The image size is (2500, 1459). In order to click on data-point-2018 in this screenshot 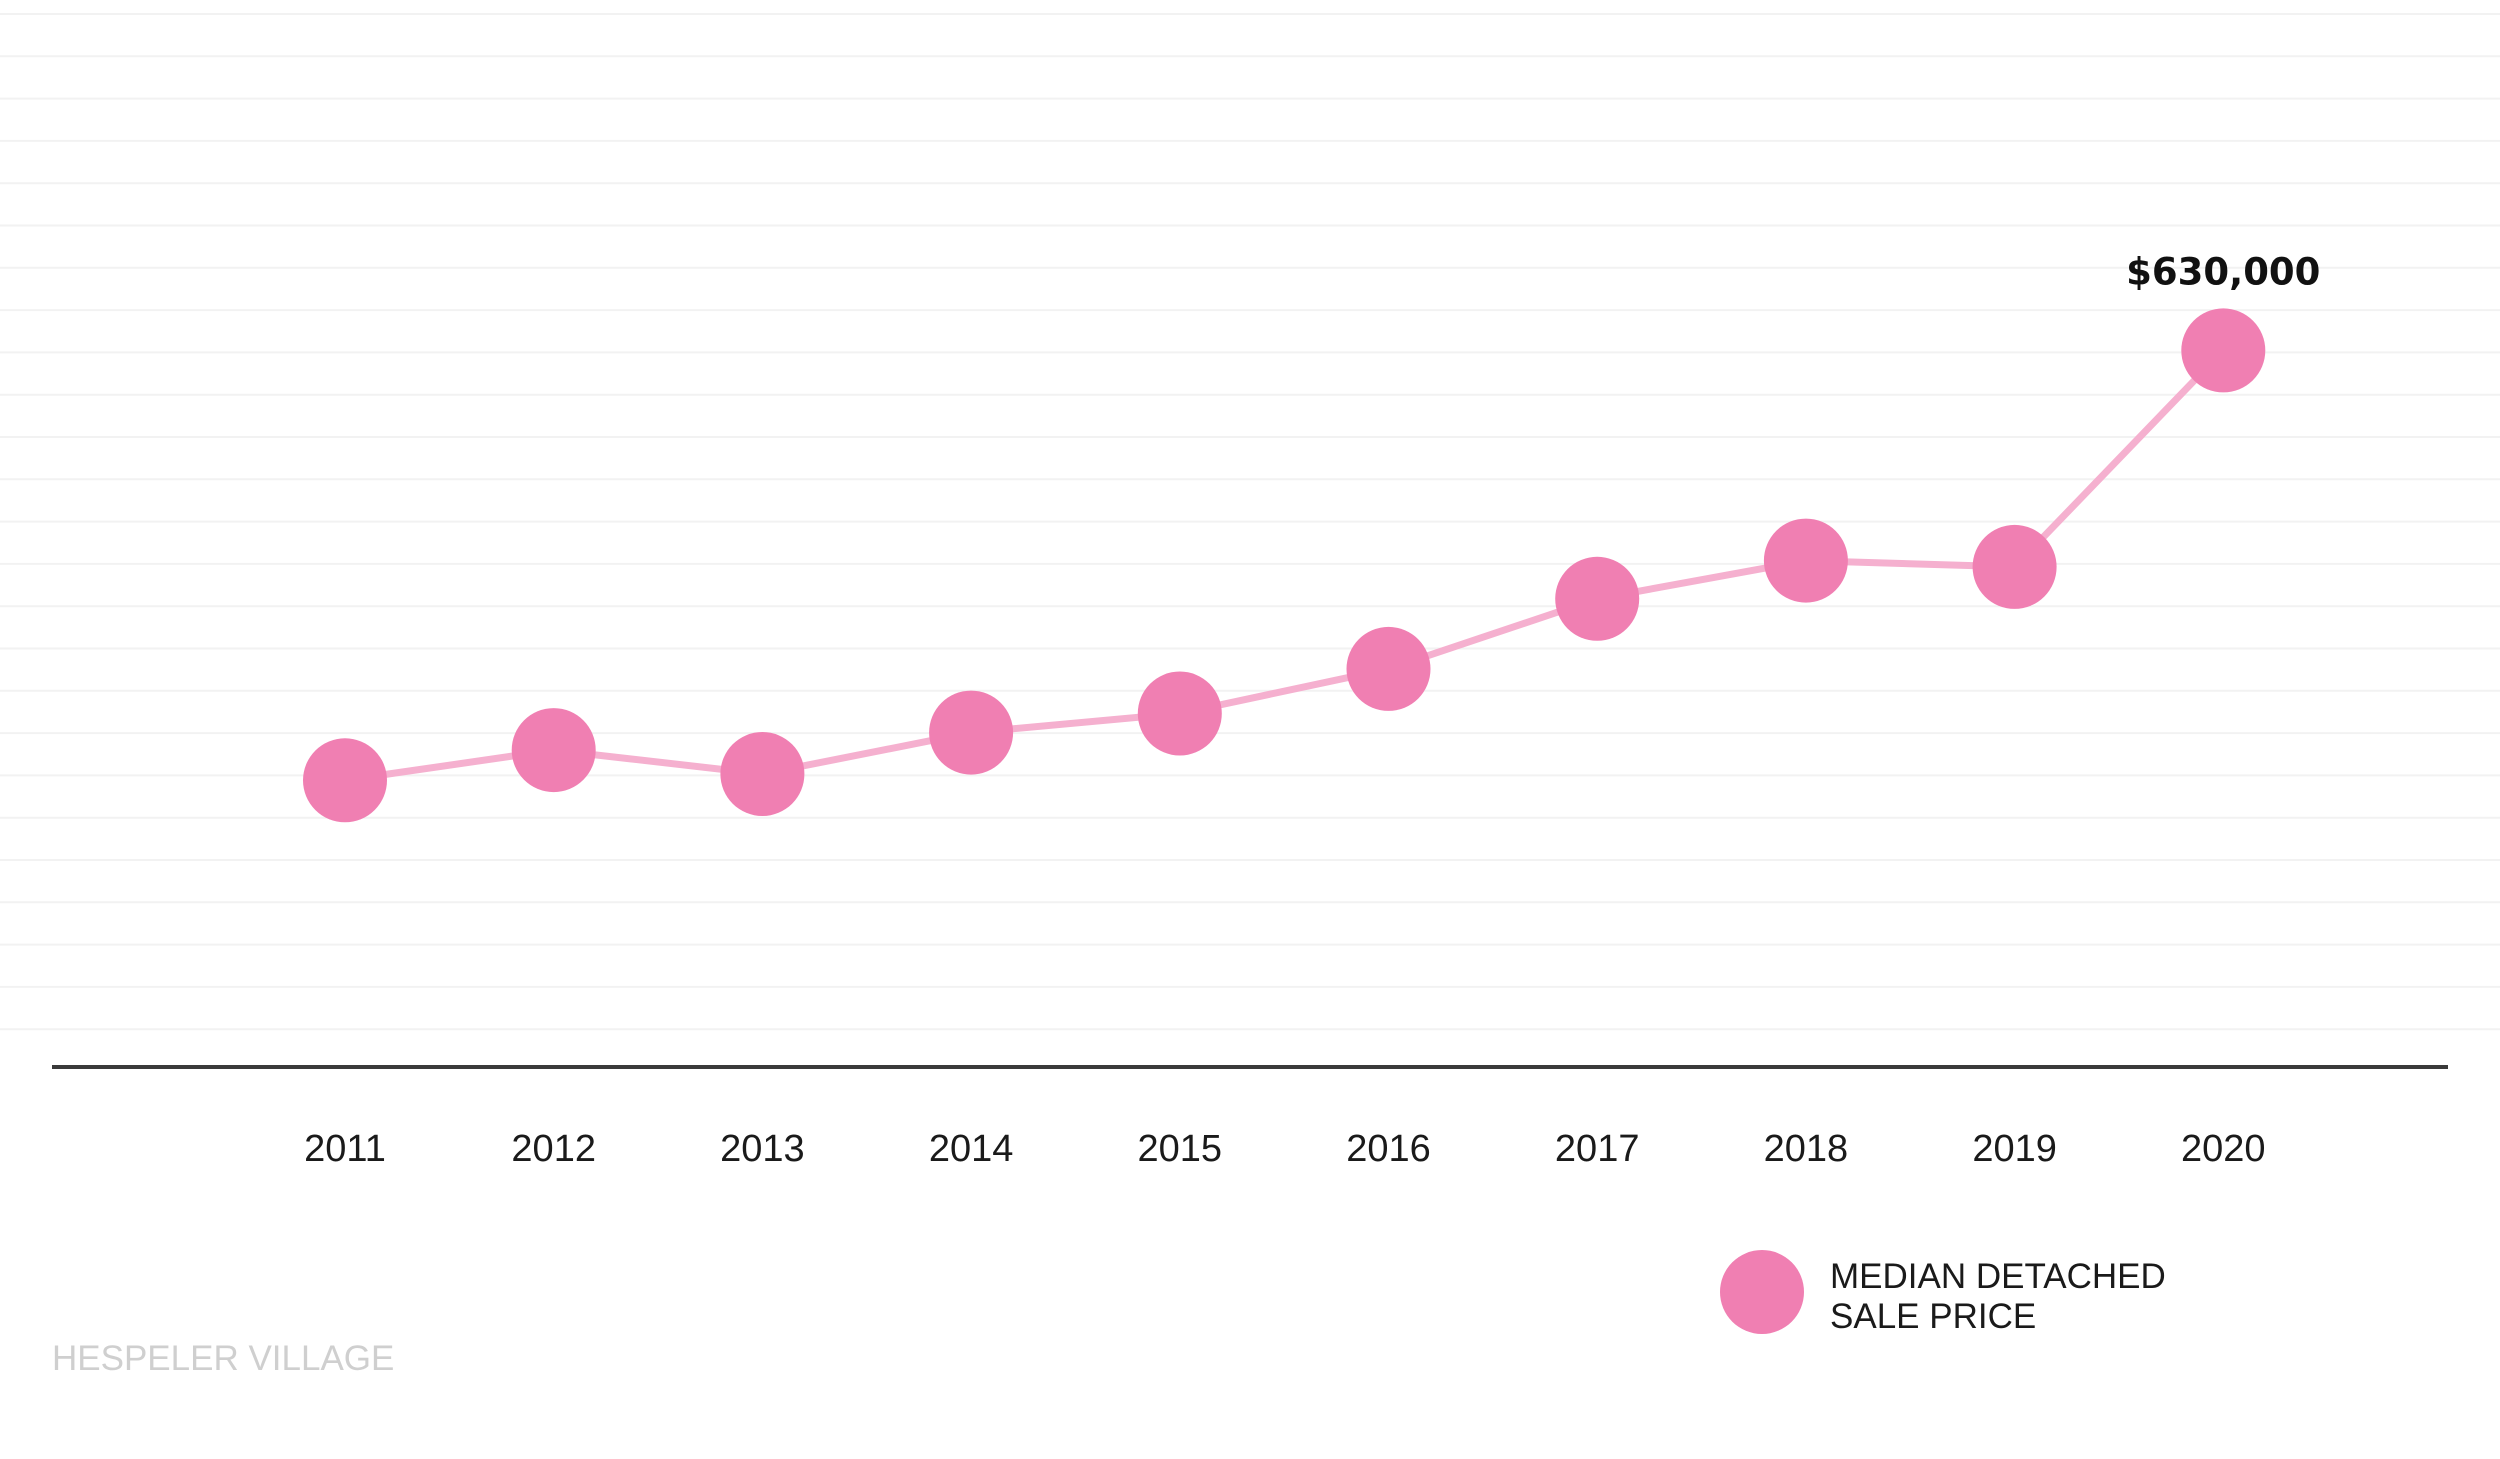, I will do `click(1805, 560)`.